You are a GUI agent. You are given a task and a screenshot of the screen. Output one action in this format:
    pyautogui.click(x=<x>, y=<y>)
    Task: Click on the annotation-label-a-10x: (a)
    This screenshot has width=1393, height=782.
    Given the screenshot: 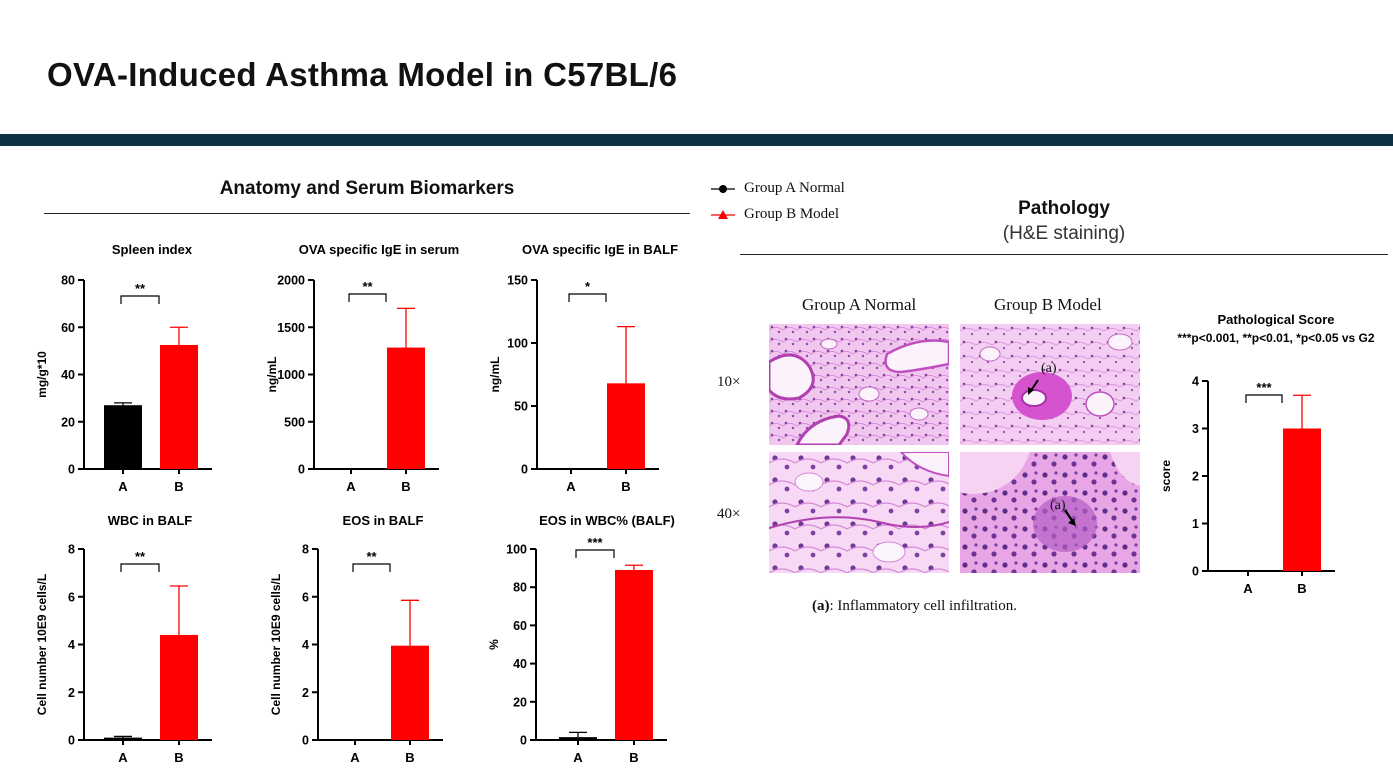 What is the action you would take?
    pyautogui.click(x=1049, y=368)
    